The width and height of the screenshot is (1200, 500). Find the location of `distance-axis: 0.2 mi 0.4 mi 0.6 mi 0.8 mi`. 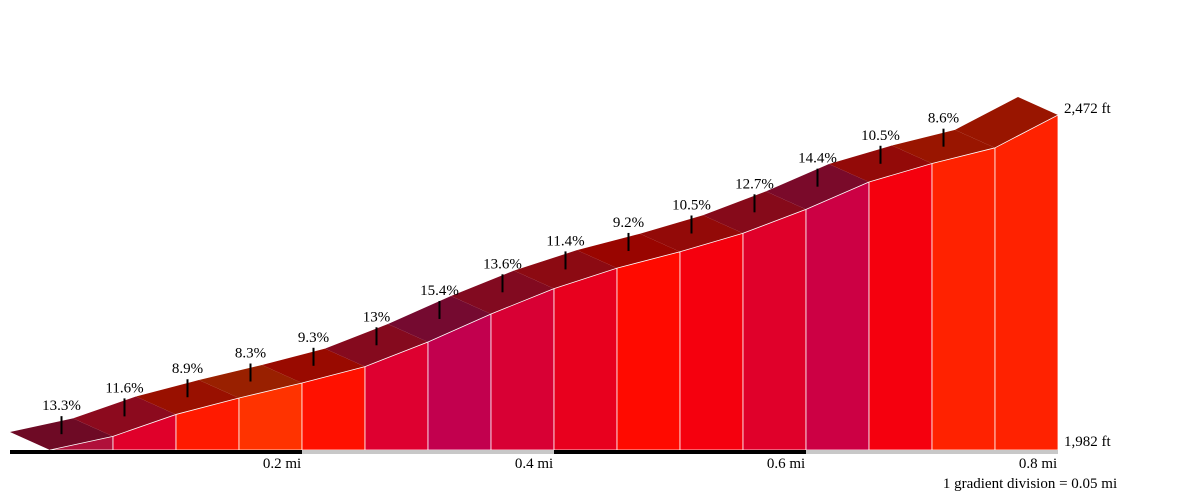

distance-axis: 0.2 mi 0.4 mi 0.6 mi 0.8 mi is located at coordinates (534, 461).